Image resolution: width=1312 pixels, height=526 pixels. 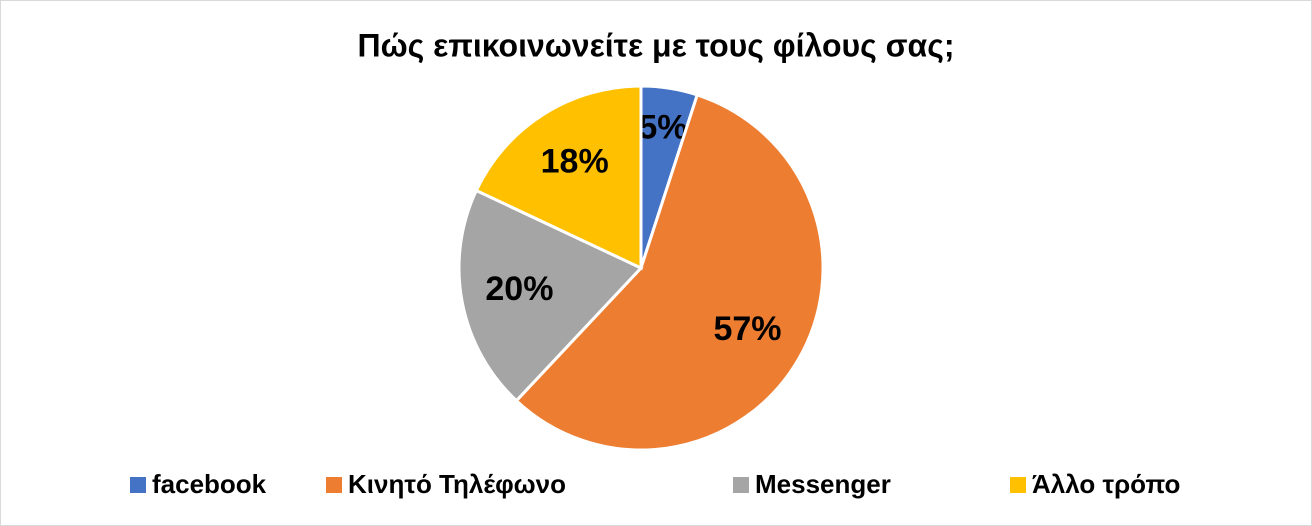 I want to click on data-label: 5%, so click(x=662, y=128).